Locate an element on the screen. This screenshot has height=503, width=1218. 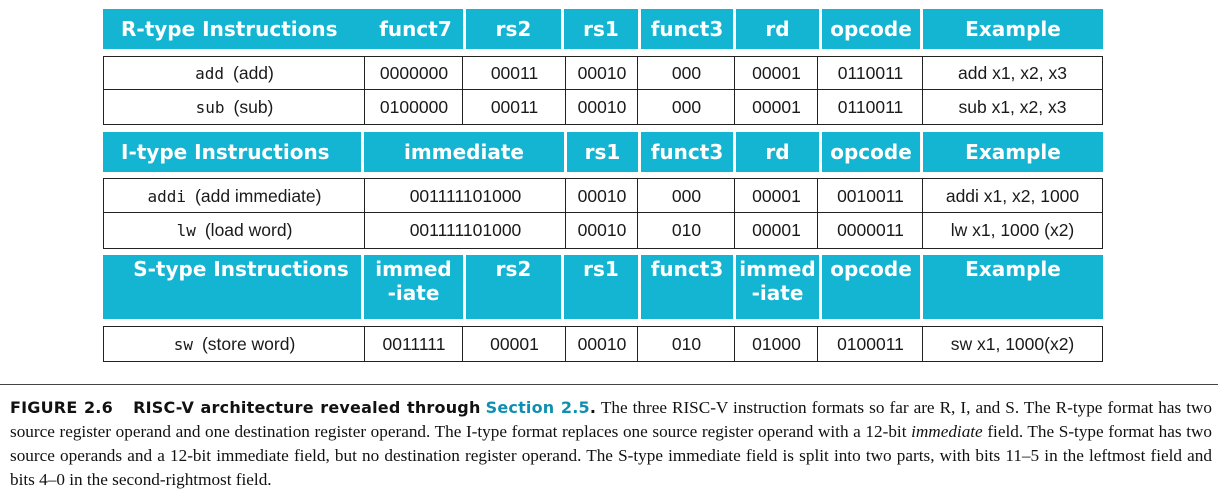
r-type-header-title: R-type Instructions is located at coordinates (235, 29).